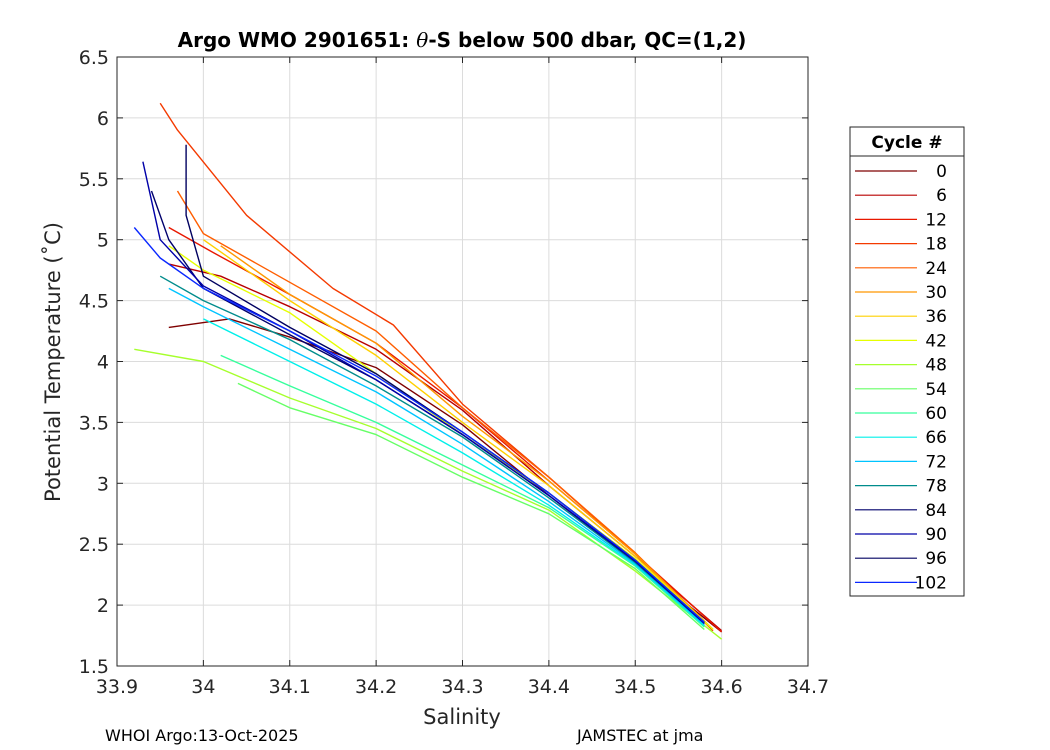 The width and height of the screenshot is (1050, 750). Describe the element at coordinates (808, 687) in the screenshot. I see `x-tick-label: 34.7` at that location.